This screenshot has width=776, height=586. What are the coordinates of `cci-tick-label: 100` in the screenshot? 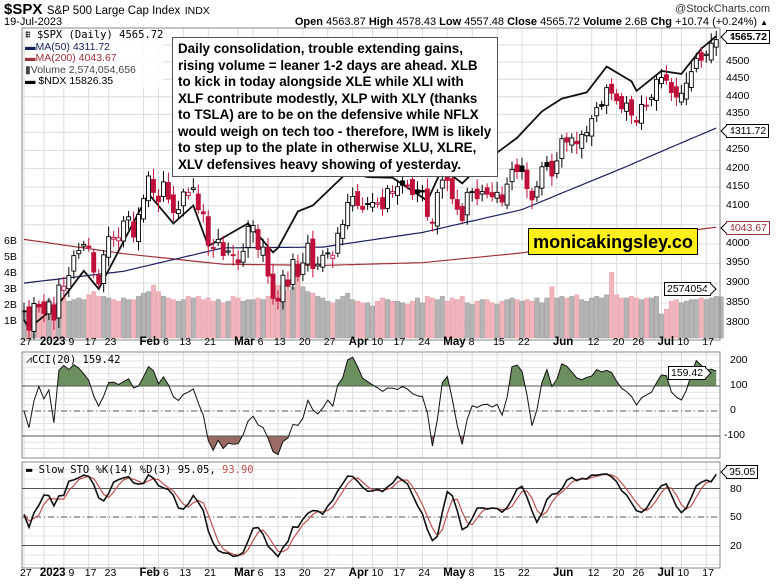 It's located at (739, 385).